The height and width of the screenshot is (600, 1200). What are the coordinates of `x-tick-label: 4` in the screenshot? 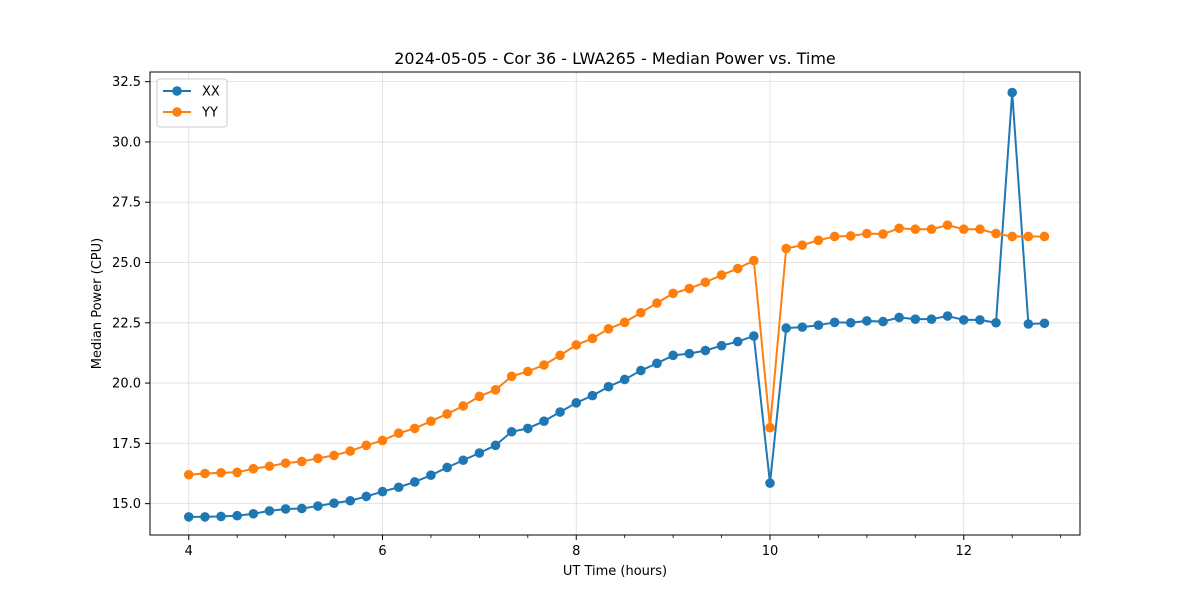 It's located at (189, 551).